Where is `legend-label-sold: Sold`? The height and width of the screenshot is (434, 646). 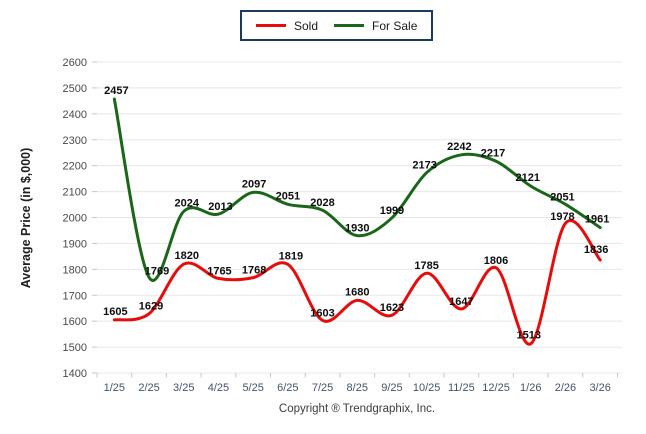
legend-label-sold: Sold is located at coordinates (306, 25).